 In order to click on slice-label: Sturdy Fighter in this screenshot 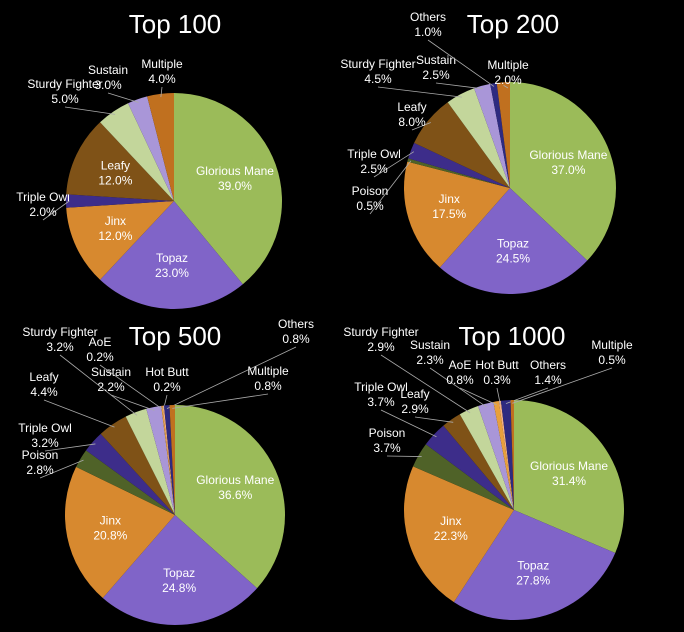, I will do `click(59, 332)`.